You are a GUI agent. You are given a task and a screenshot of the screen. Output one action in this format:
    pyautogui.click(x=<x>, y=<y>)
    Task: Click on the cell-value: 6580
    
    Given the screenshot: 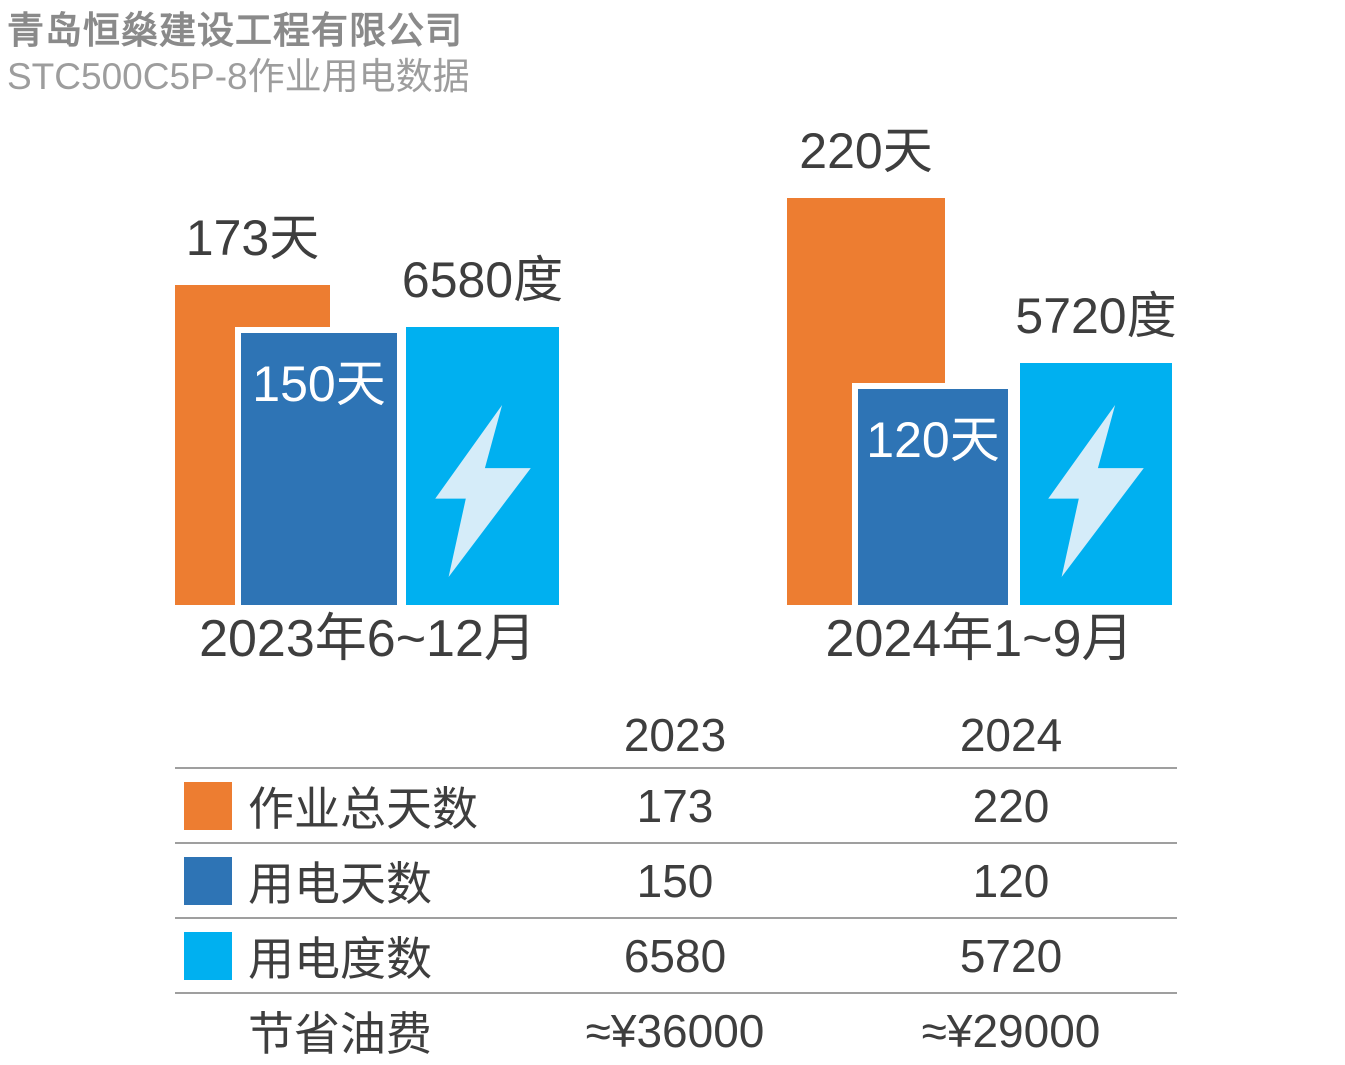 What is the action you would take?
    pyautogui.click(x=675, y=955)
    